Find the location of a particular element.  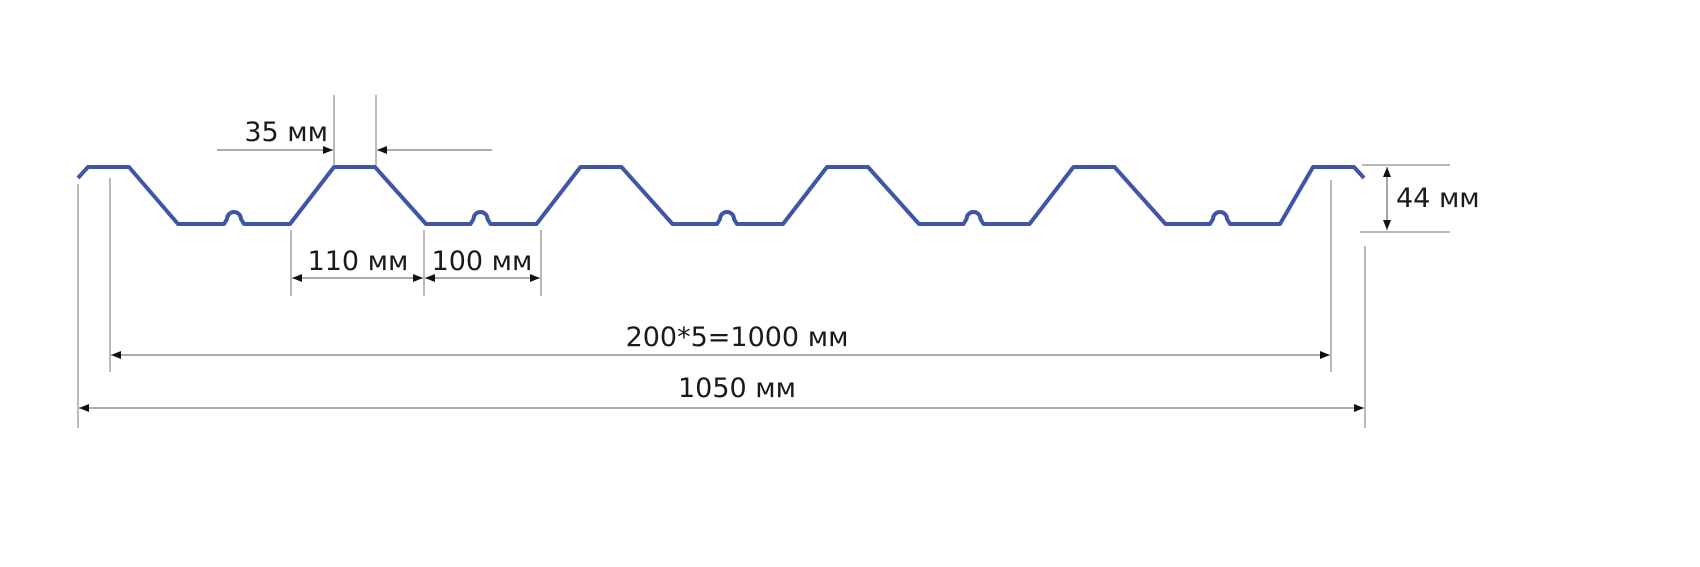

bottom-width-label: 100 мм is located at coordinates (482, 261).